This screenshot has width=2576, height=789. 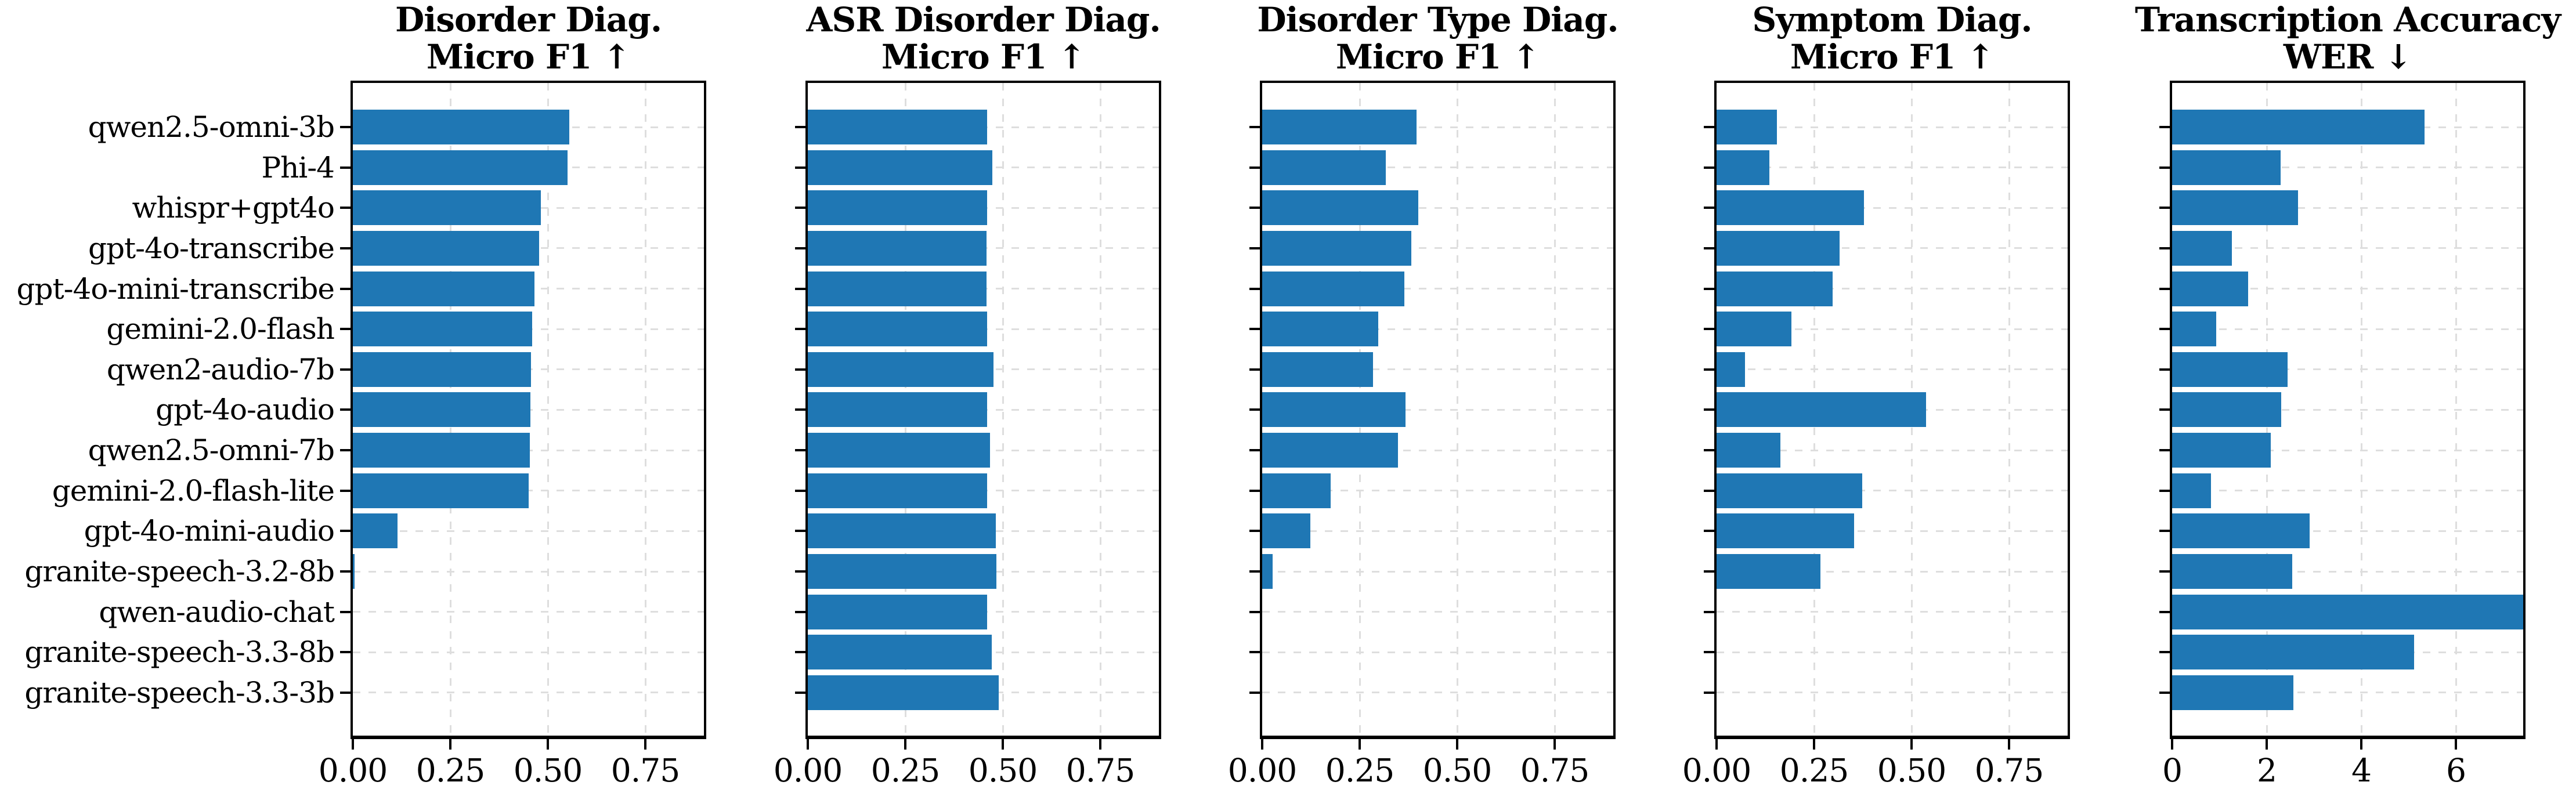 I want to click on y-tick-label: gpt-4o-transcribe, so click(x=167, y=248).